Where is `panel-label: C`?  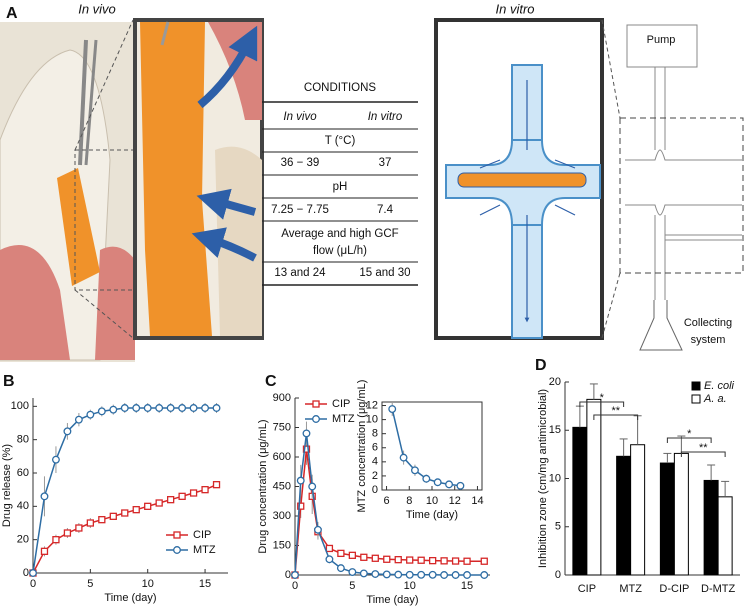 panel-label: C is located at coordinates (271, 381).